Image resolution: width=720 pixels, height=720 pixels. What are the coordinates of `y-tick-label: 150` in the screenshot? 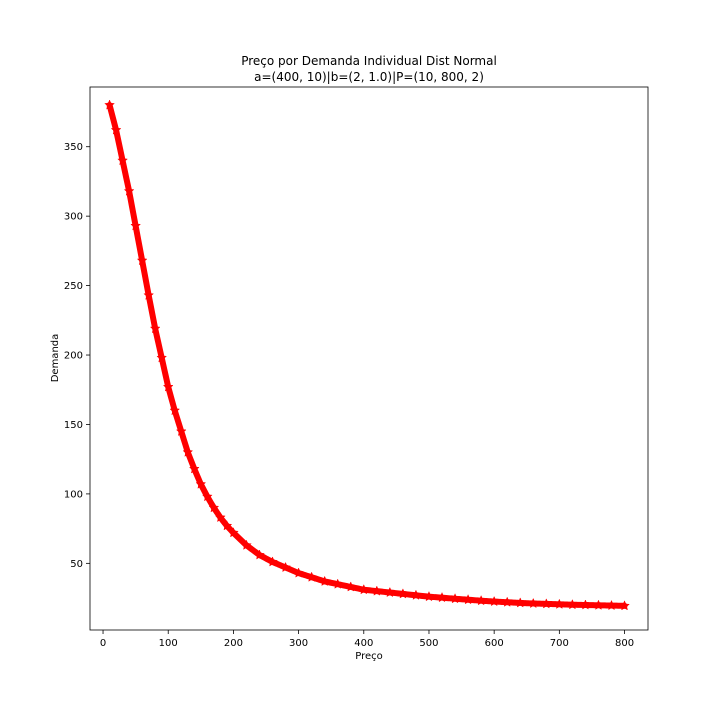 It's located at (73, 425).